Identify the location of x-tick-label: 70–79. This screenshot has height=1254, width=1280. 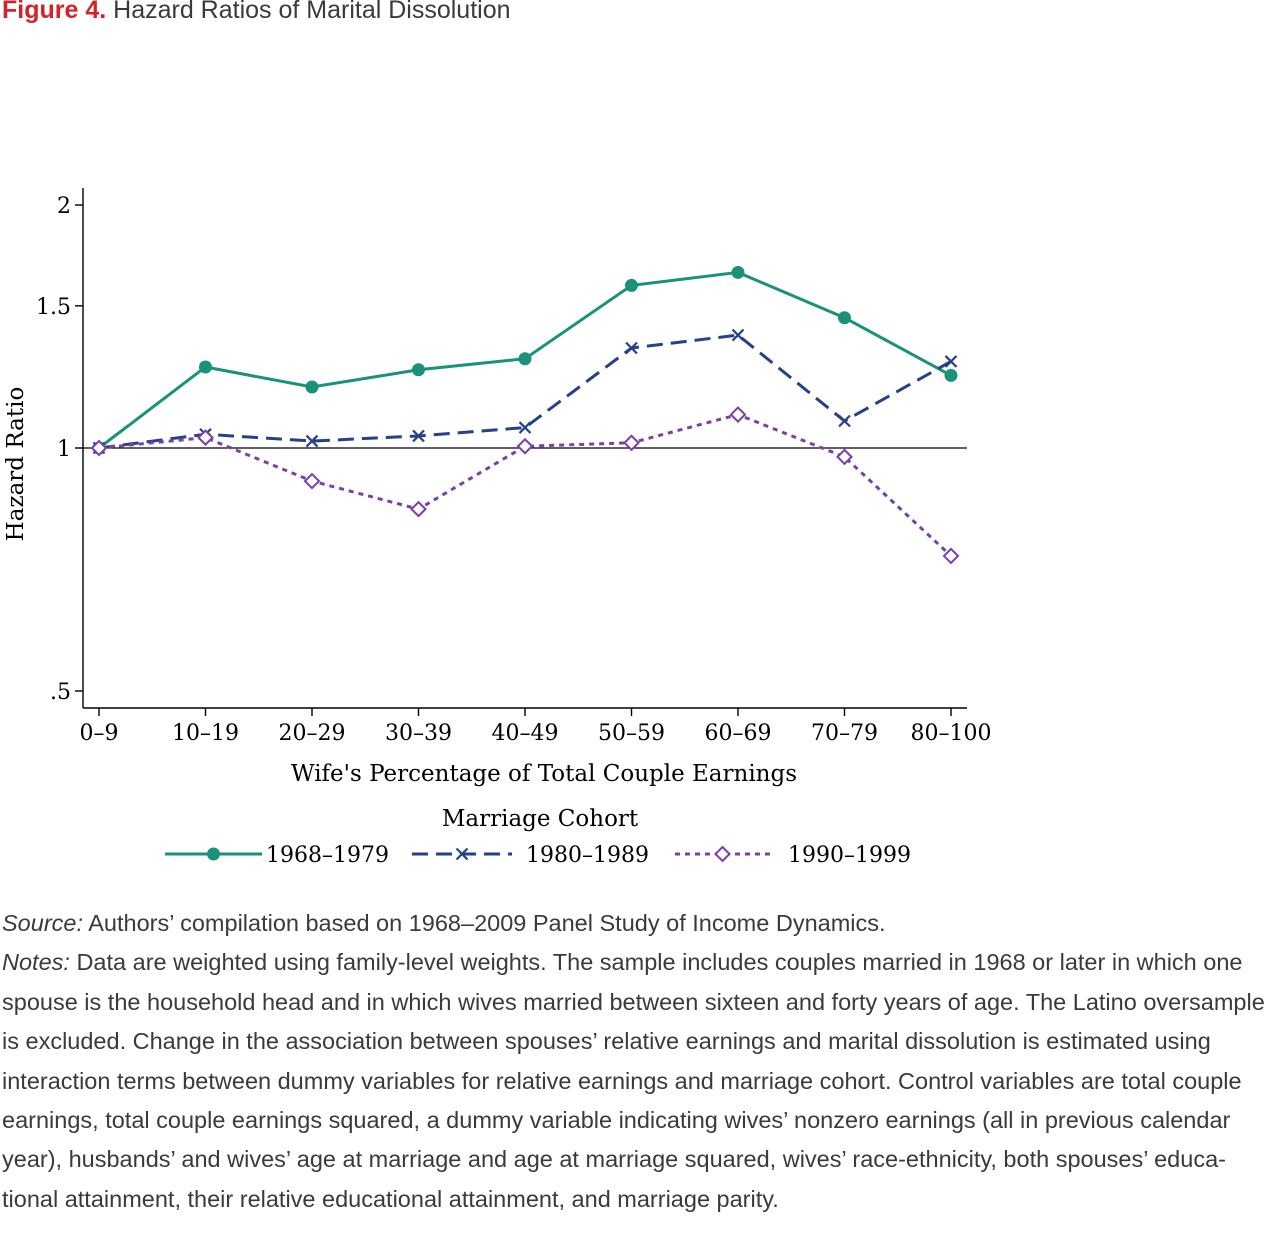
(844, 733).